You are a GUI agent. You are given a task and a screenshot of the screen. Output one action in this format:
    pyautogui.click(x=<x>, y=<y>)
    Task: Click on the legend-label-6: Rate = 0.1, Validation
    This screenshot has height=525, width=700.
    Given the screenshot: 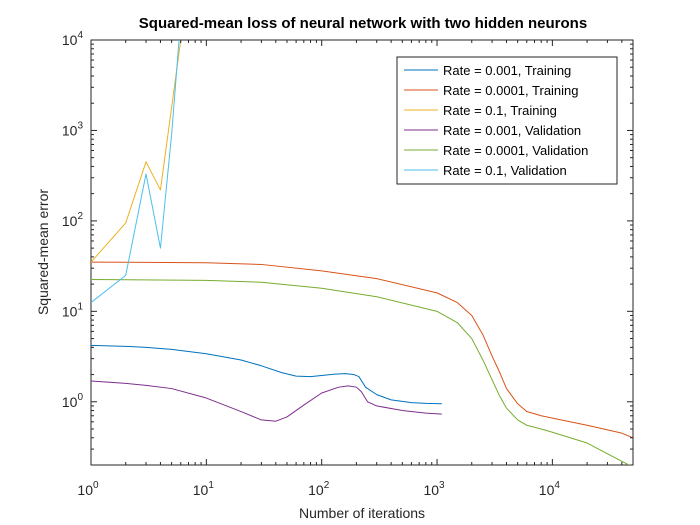 What is the action you would take?
    pyautogui.click(x=505, y=170)
    